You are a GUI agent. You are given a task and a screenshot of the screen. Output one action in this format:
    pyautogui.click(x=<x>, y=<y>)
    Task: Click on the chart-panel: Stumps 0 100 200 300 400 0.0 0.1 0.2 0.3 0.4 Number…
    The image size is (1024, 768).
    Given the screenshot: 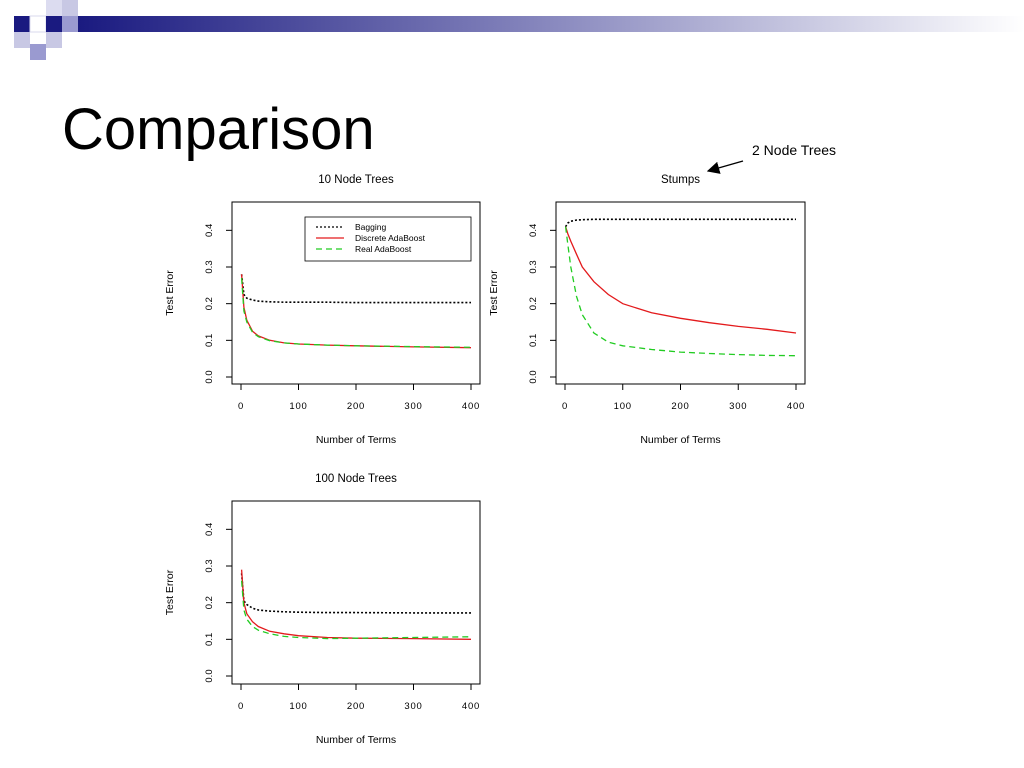 What is the action you would take?
    pyautogui.click(x=647, y=310)
    